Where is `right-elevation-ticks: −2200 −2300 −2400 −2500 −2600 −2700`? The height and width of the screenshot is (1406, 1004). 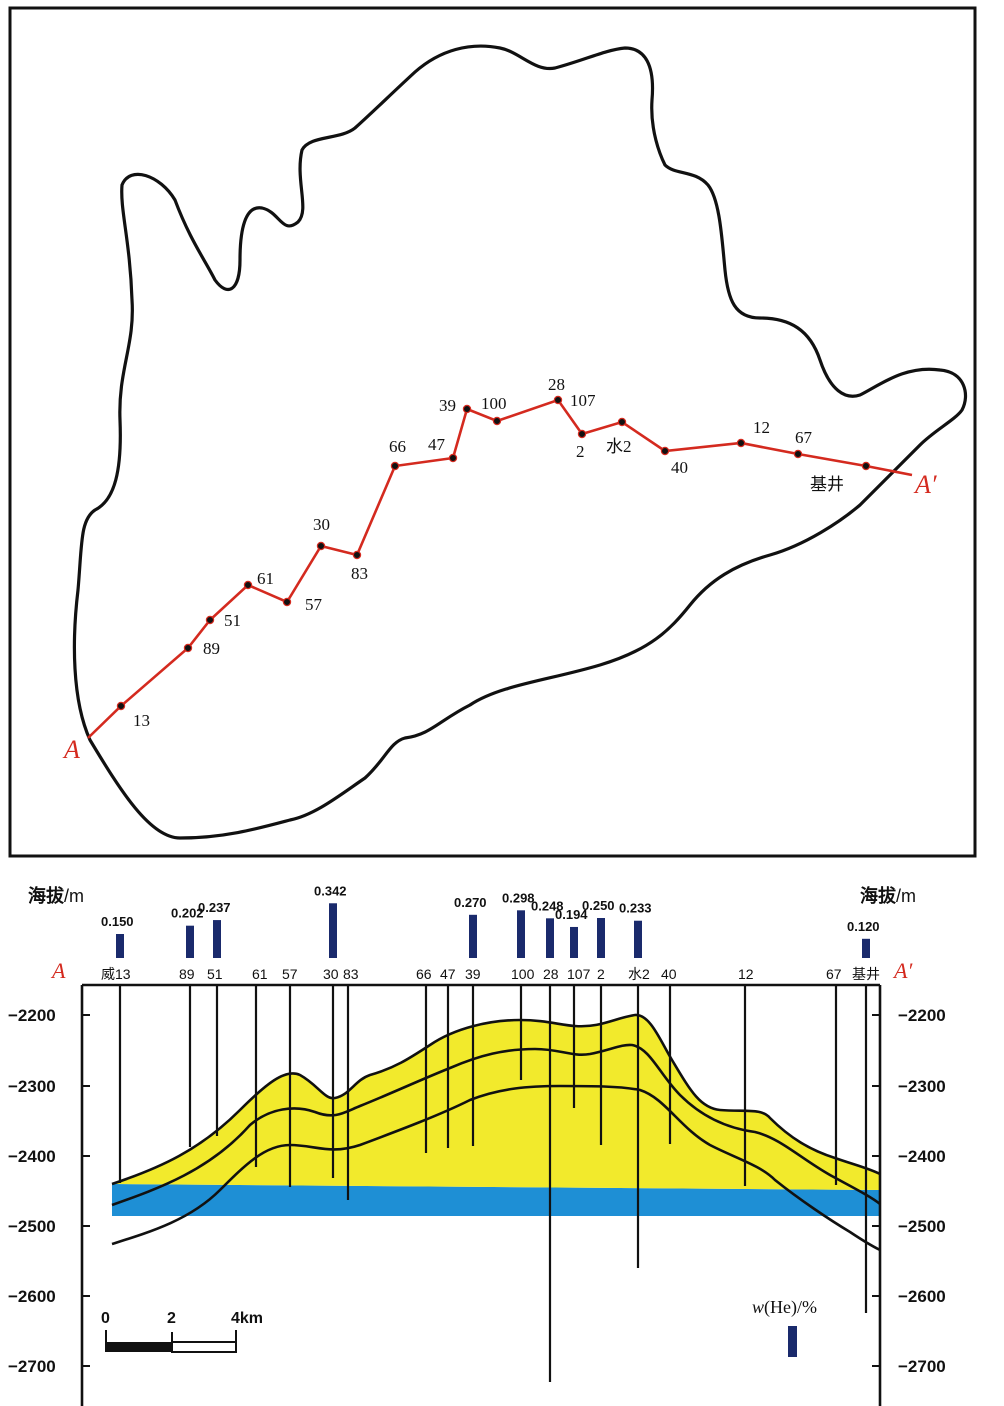
right-elevation-ticks: −2200 −2300 −2400 −2500 −2600 −2700 is located at coordinates (909, 1191).